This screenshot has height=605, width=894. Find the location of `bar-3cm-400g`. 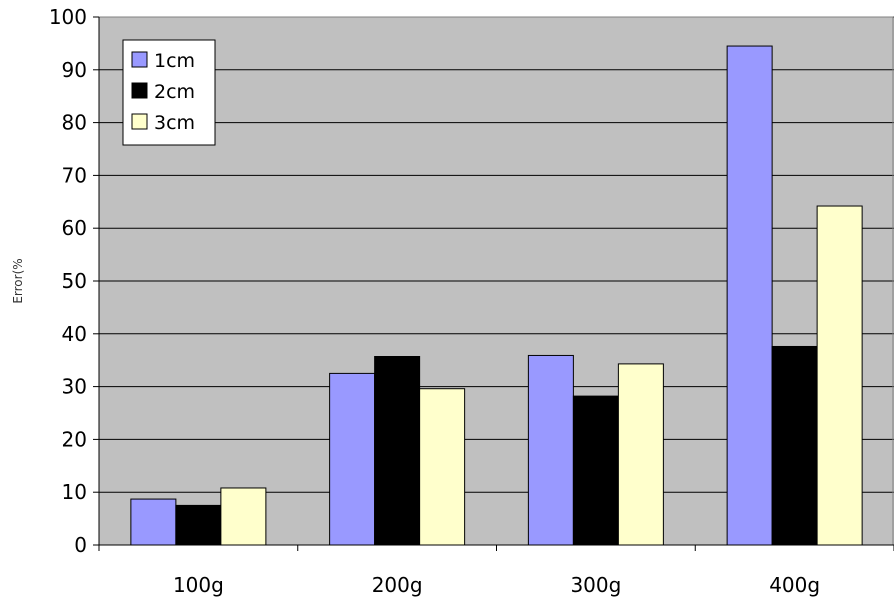

bar-3cm-400g is located at coordinates (839, 375).